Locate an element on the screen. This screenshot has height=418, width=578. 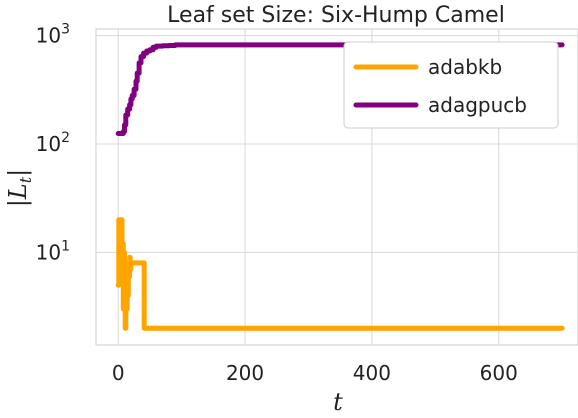
legend-label-adabkb: adabkb is located at coordinates (465, 67).